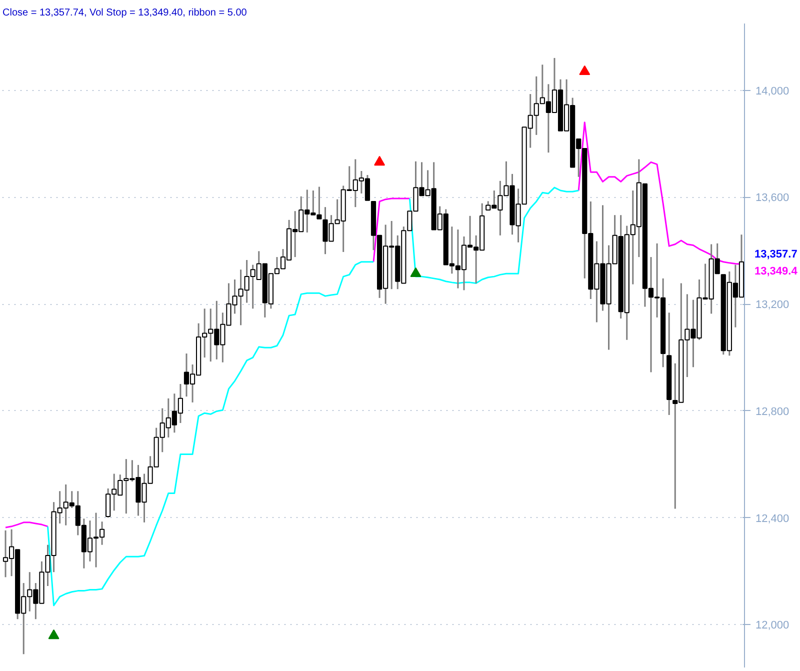 This screenshot has height=671, width=800. Describe the element at coordinates (125, 13) in the screenshot. I see `chart-title: Close = 13,357.74, Vol Stop = 13,349.40, ribbon = 5.00` at that location.